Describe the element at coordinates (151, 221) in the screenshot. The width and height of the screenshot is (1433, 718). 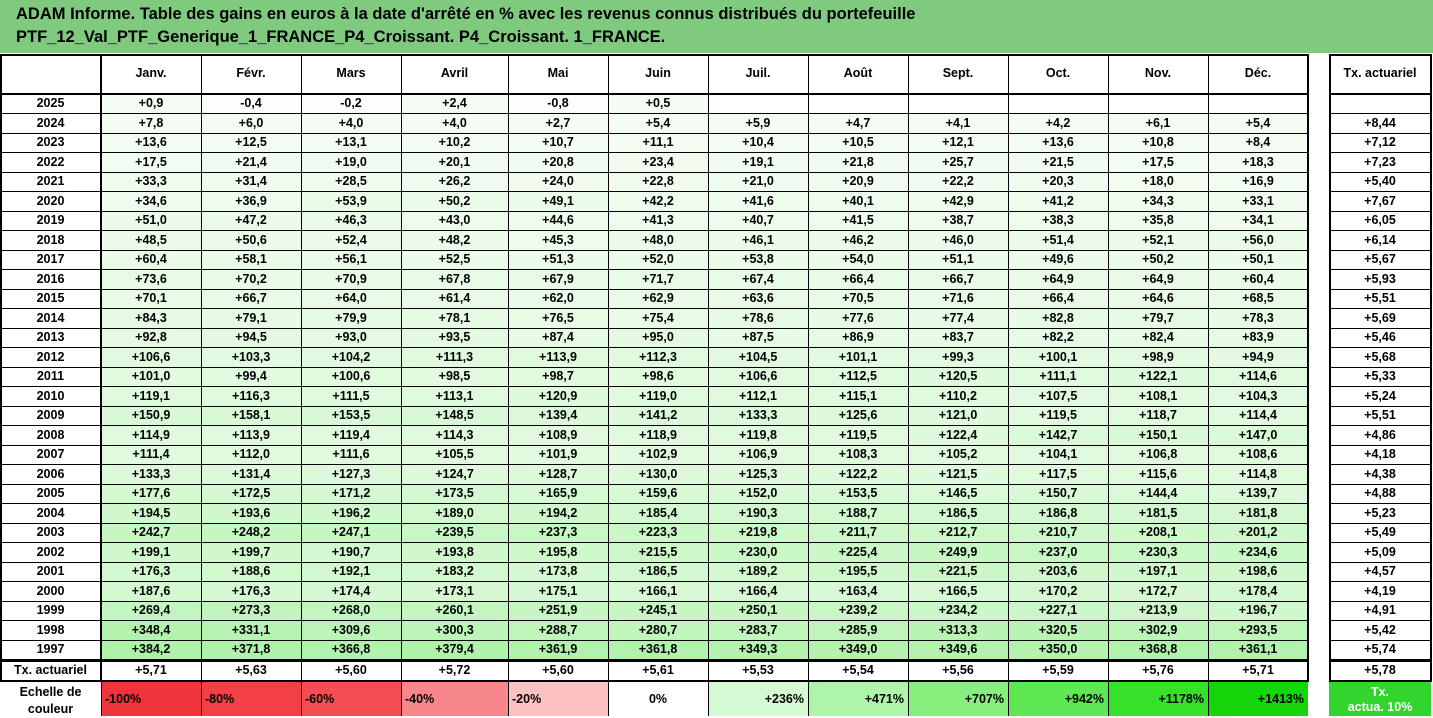
I see `table-cell: +51,0` at that location.